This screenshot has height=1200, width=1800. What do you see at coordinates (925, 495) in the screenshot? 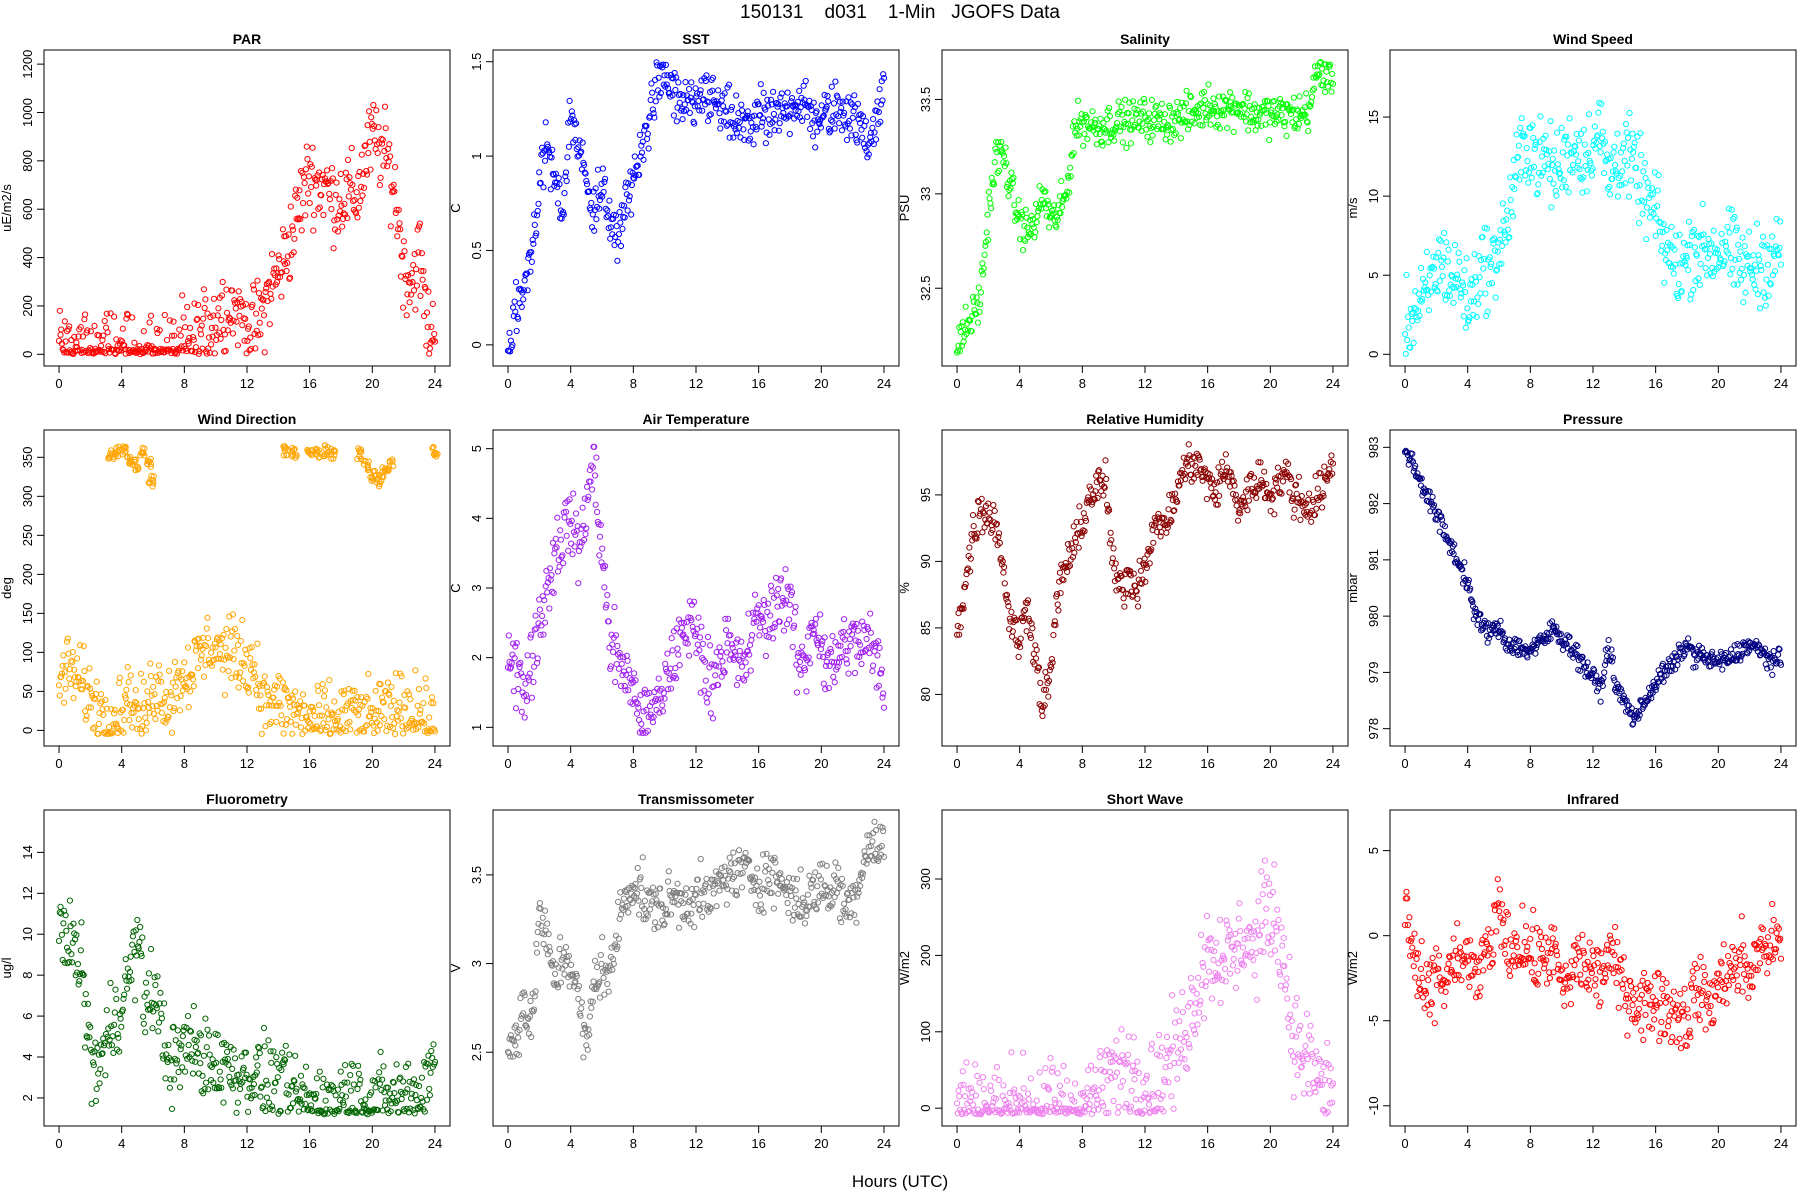
I see `y-tick-label: 95` at bounding box center [925, 495].